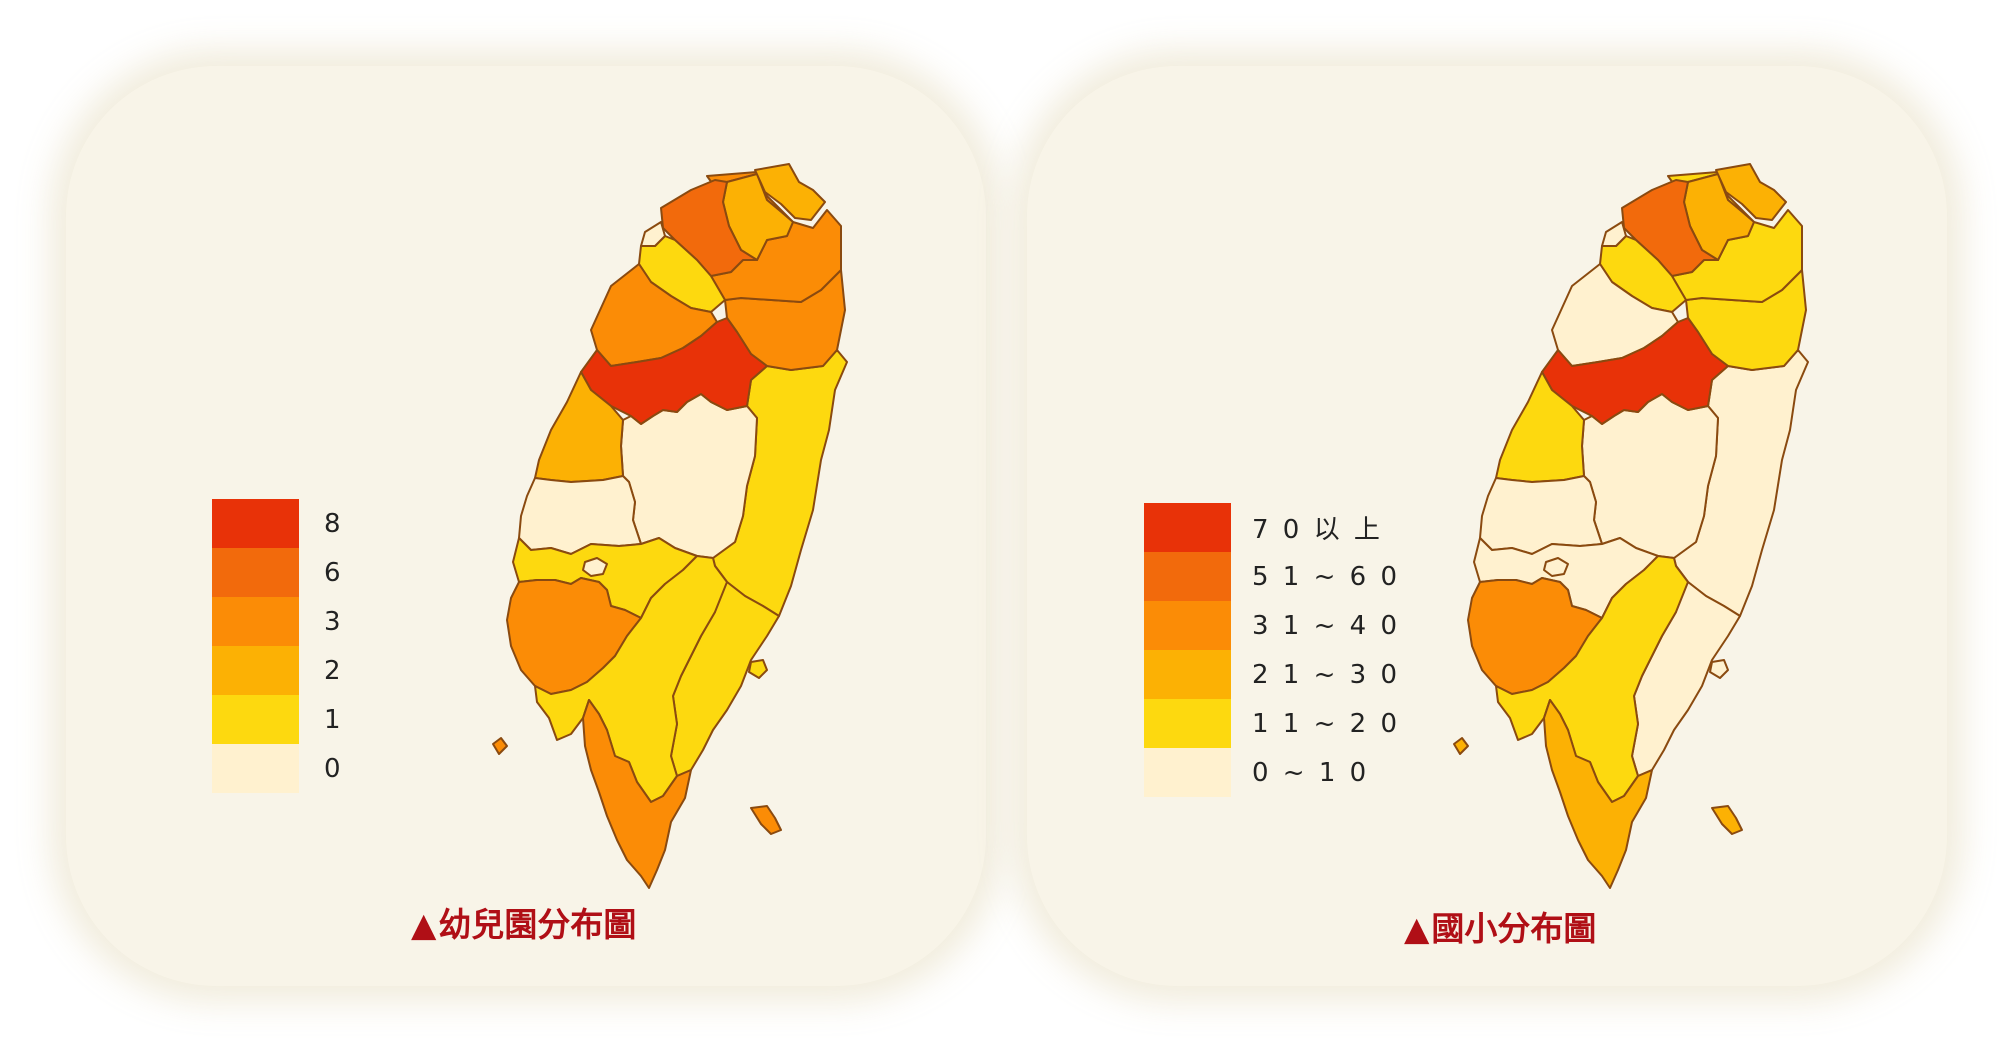 This screenshot has width=2003, height=1052. Describe the element at coordinates (333, 670) in the screenshot. I see `legend-label: 2` at that location.